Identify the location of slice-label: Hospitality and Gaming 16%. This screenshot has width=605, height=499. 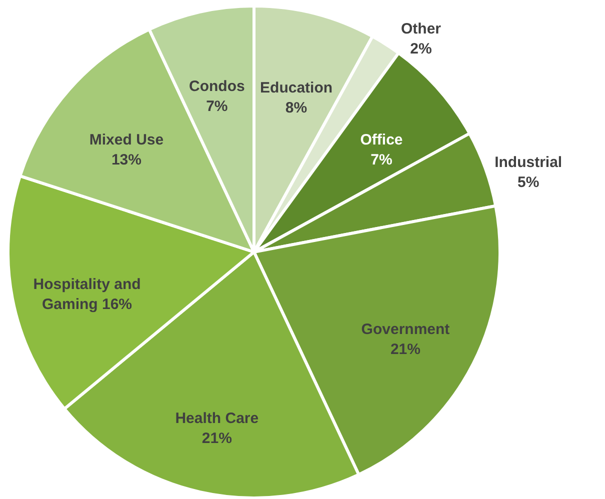
(87, 294).